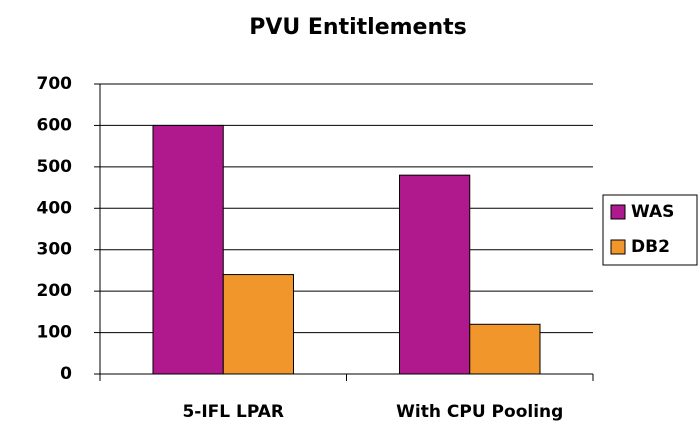 This screenshot has width=700, height=423. What do you see at coordinates (652, 212) in the screenshot?
I see `legend-label: WAS` at bounding box center [652, 212].